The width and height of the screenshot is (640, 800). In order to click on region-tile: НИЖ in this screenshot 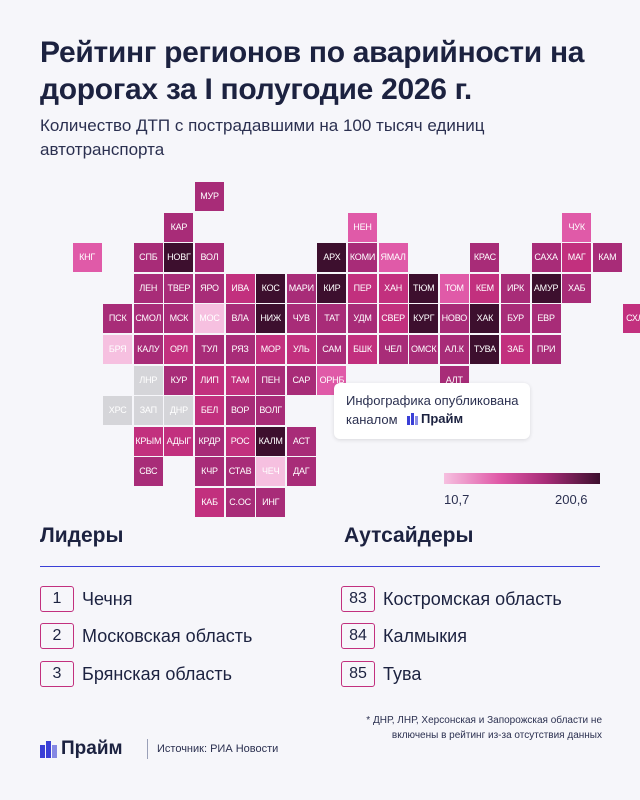, I will do `click(271, 319)`.